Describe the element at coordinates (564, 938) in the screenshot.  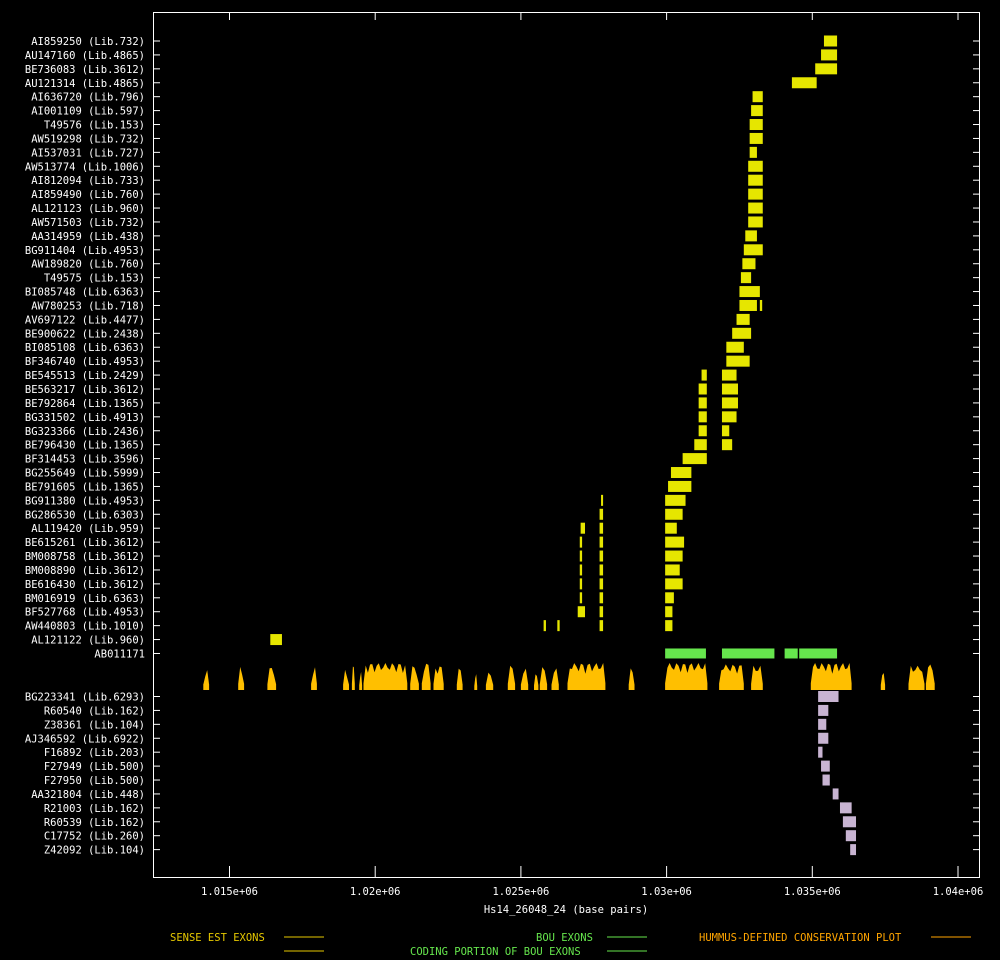
I see `legend-bou-label: BOU EXONS` at that location.